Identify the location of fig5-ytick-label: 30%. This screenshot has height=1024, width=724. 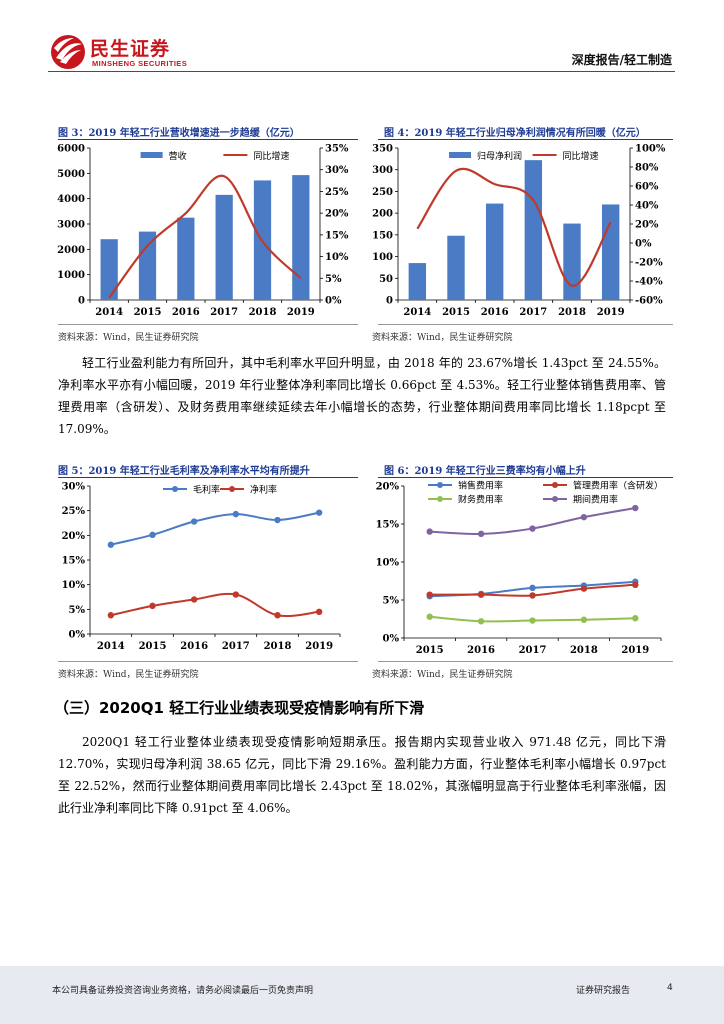
(74, 487).